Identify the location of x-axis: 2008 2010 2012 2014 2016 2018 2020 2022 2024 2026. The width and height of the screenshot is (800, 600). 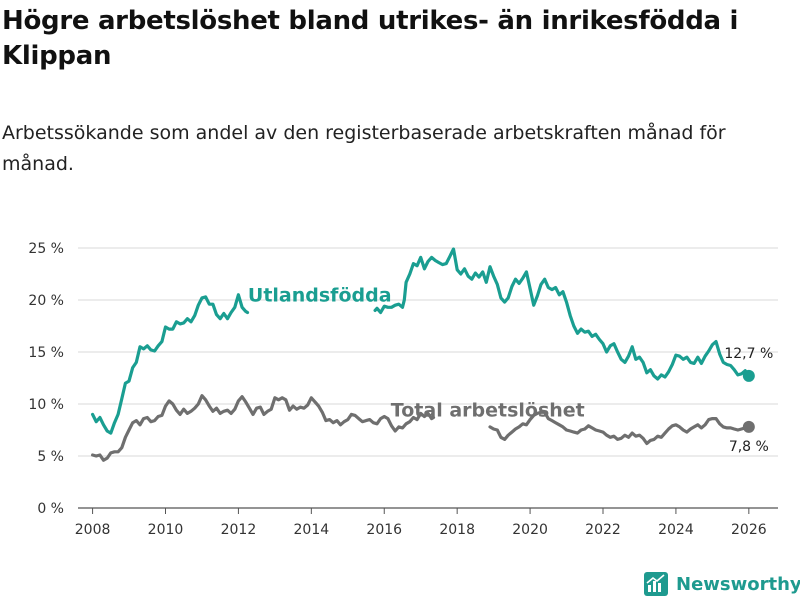
(421, 523).